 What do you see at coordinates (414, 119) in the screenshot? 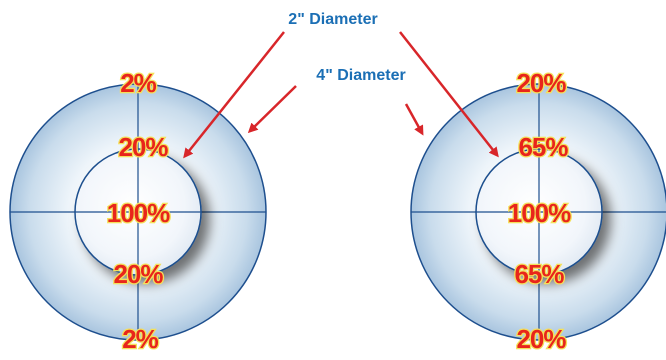
I see `arrow-four-inch-right` at bounding box center [414, 119].